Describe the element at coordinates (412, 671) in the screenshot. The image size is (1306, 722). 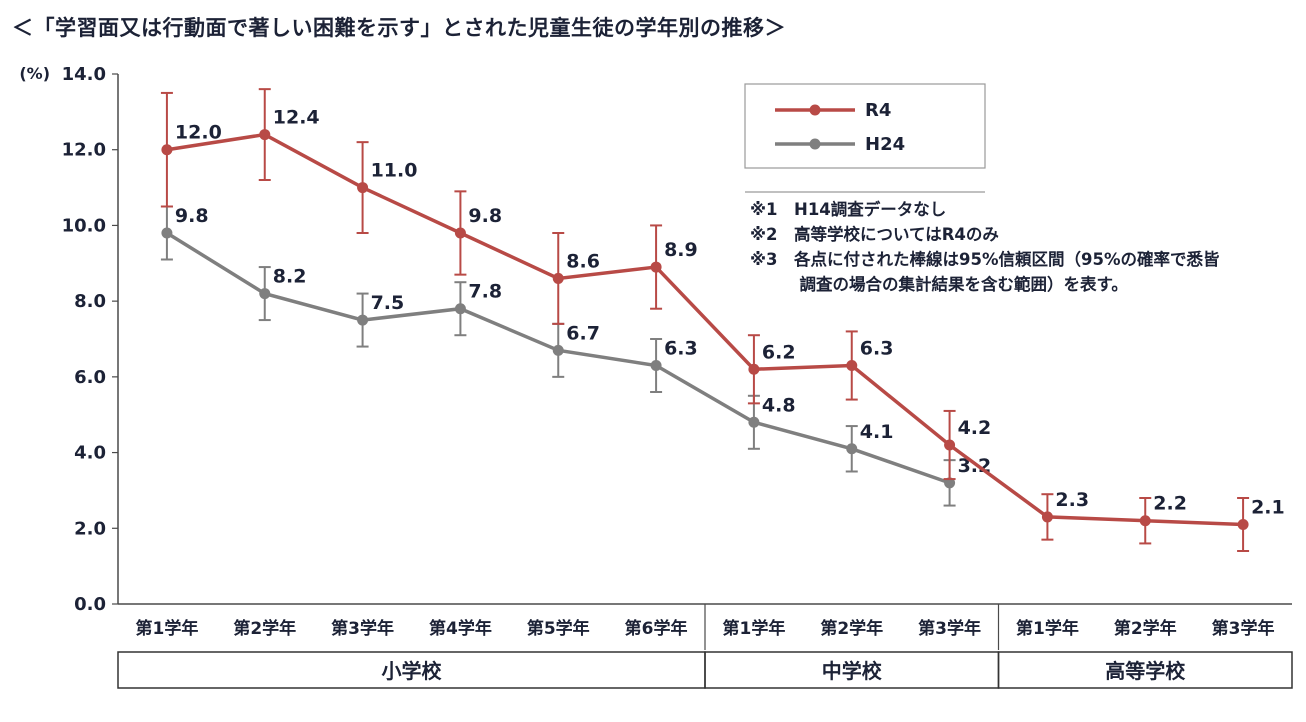
I see `school-group-label: 小学校` at that location.